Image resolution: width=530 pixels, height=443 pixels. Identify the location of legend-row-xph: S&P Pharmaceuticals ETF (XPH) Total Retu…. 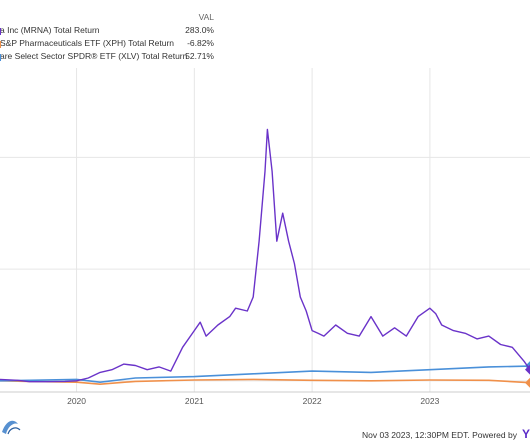
(265, 44).